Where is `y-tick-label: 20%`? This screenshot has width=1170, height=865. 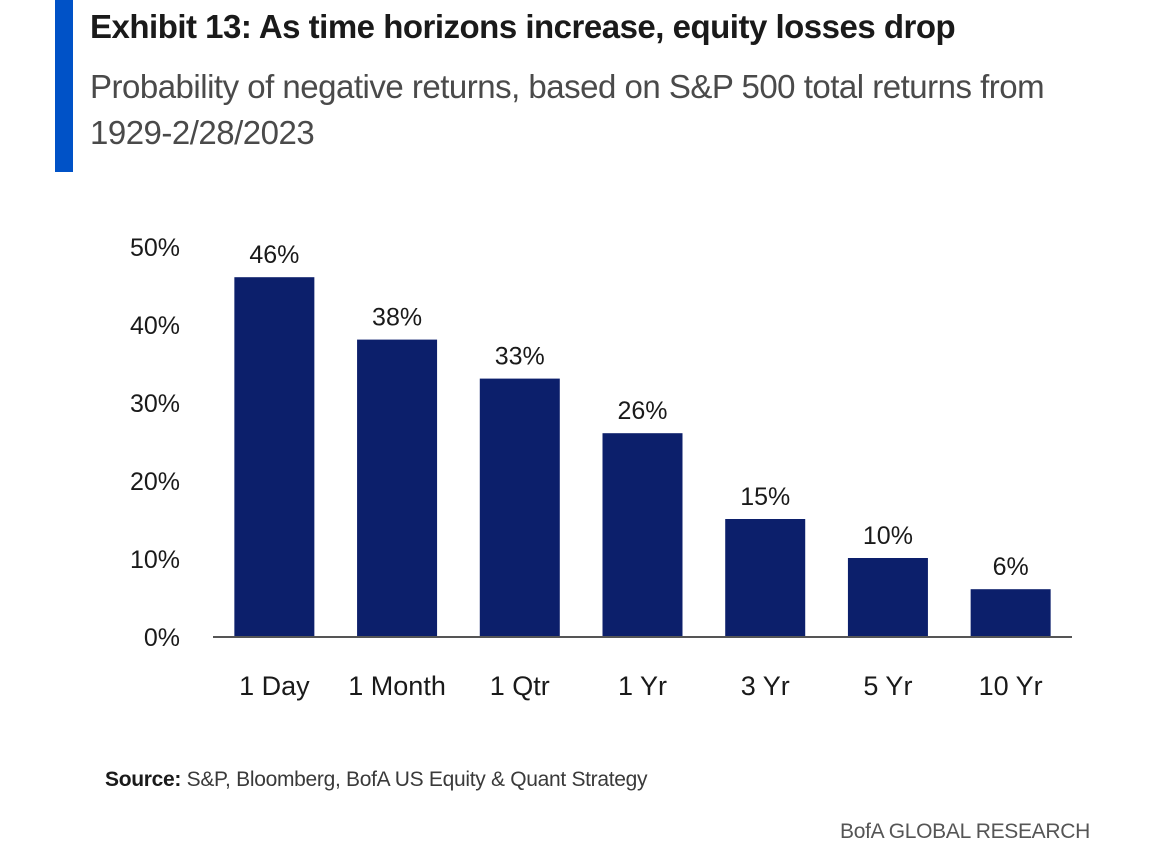 y-tick-label: 20% is located at coordinates (155, 482).